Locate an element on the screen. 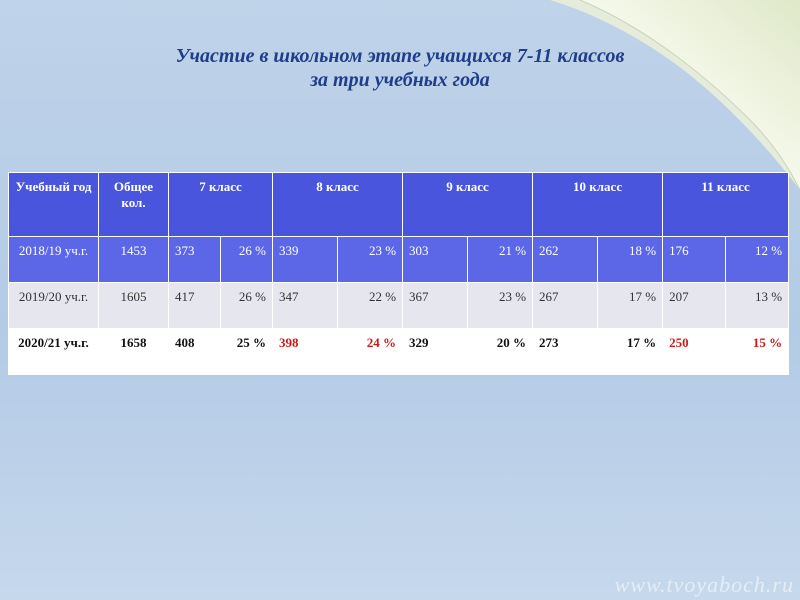  header-grade-11: 11 класс is located at coordinates (726, 204).